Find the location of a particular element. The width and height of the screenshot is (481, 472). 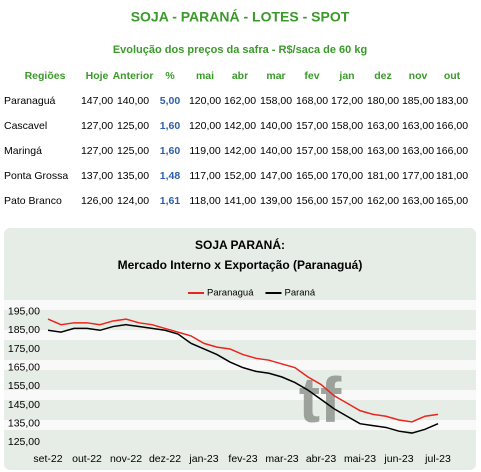

column-header: Anterior is located at coordinates (133, 76).